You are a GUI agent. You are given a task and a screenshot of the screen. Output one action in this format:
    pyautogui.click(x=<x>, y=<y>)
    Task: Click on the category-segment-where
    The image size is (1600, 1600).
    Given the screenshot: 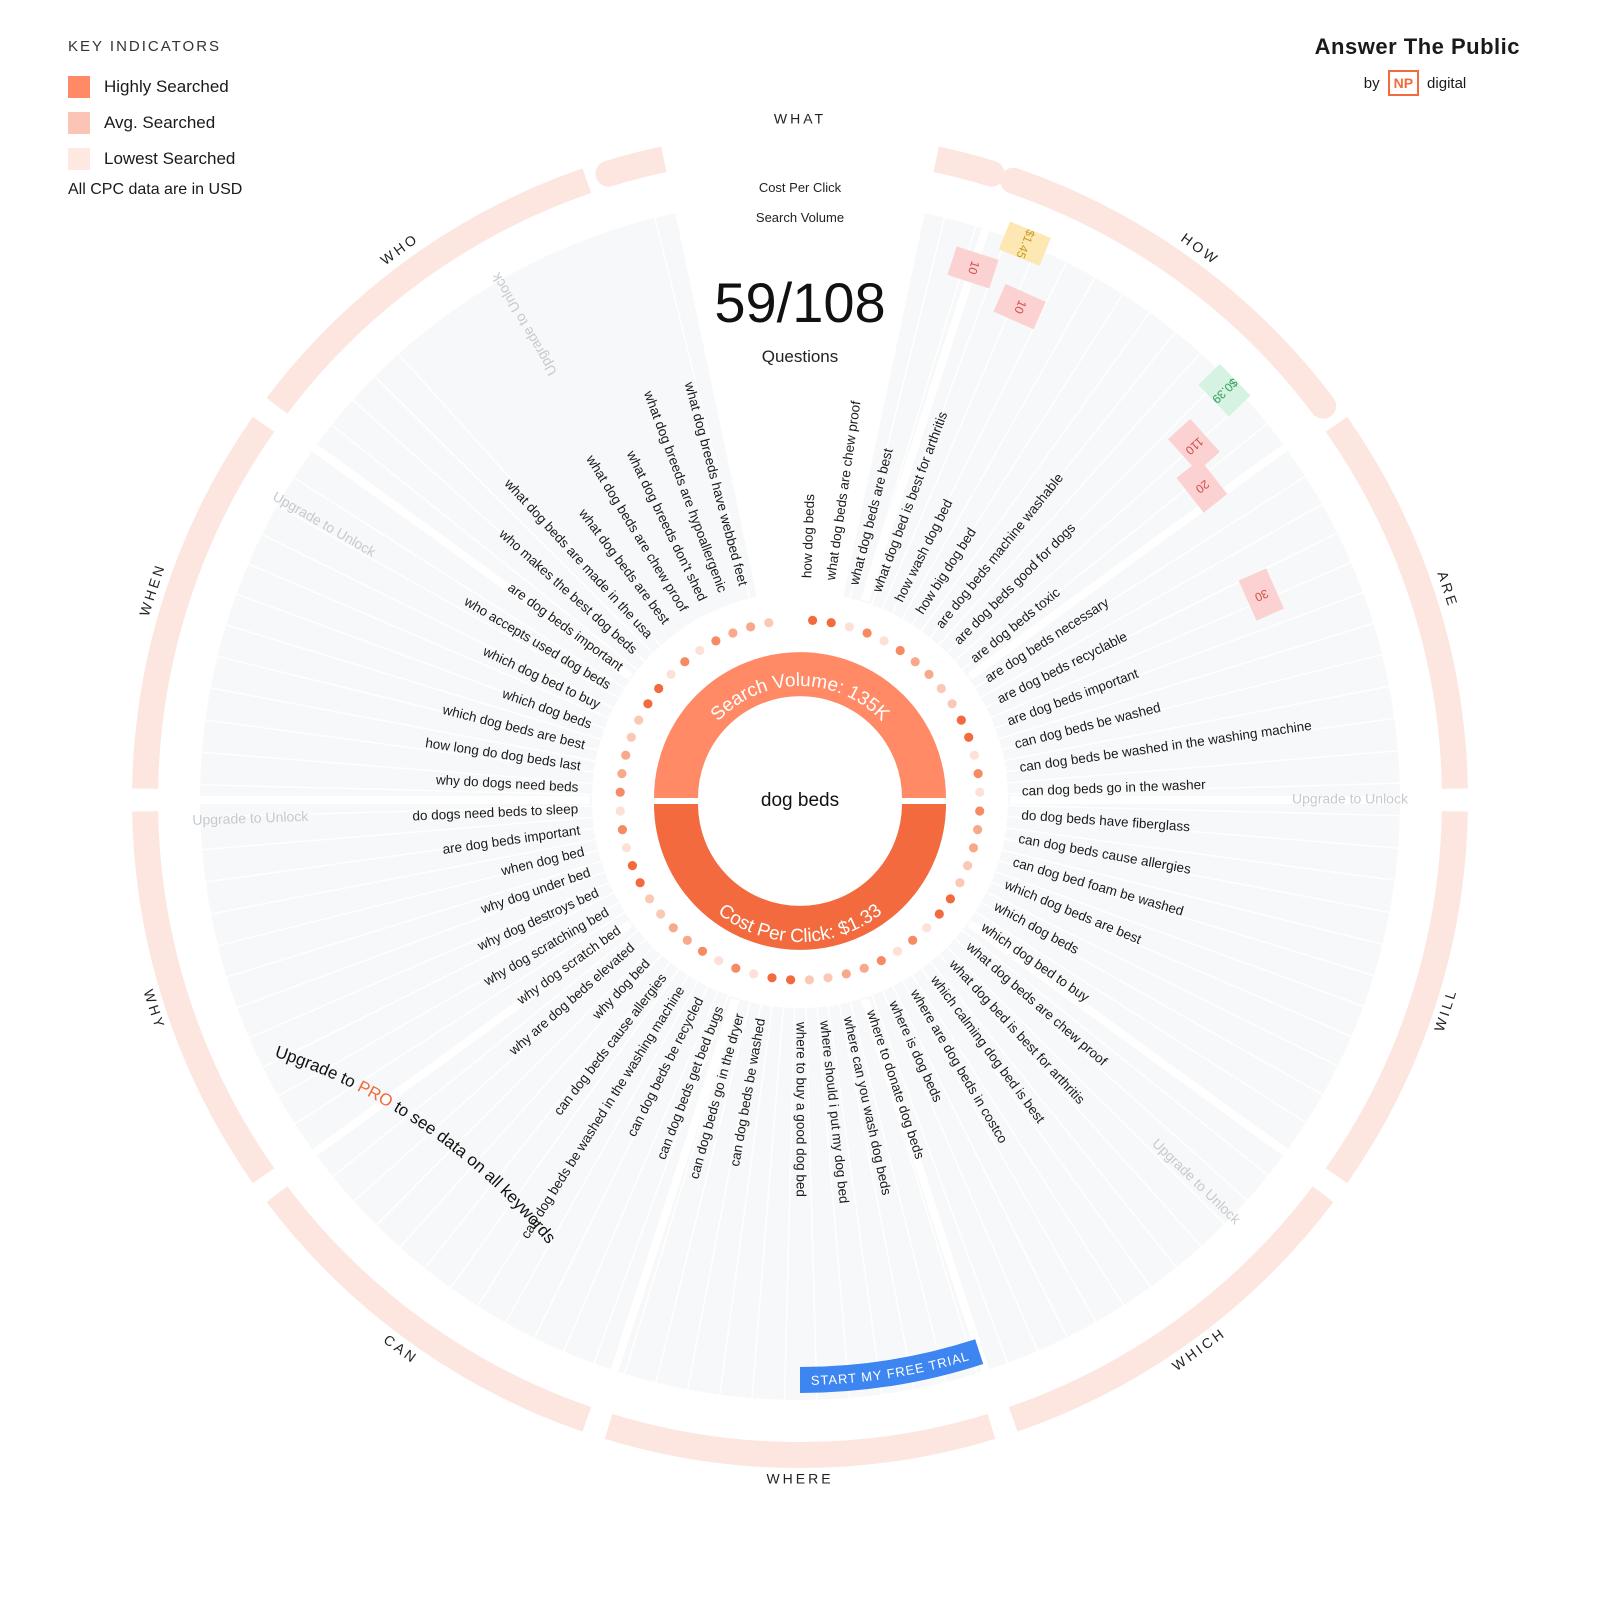 What is the action you would take?
    pyautogui.click(x=800, y=1440)
    